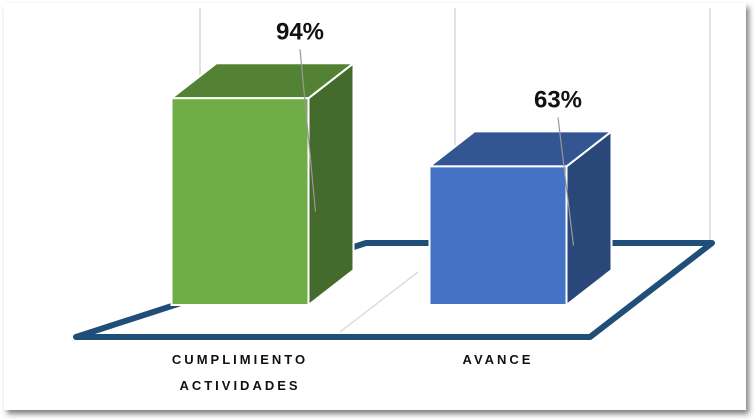  Describe the element at coordinates (300, 32) in the screenshot. I see `value-label: 94%` at that location.